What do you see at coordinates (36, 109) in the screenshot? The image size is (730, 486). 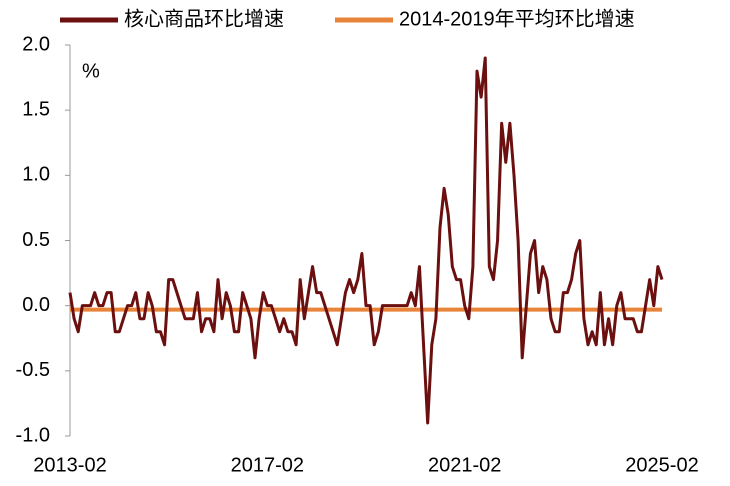 I see `y-tick-label: 1.5` at bounding box center [36, 109].